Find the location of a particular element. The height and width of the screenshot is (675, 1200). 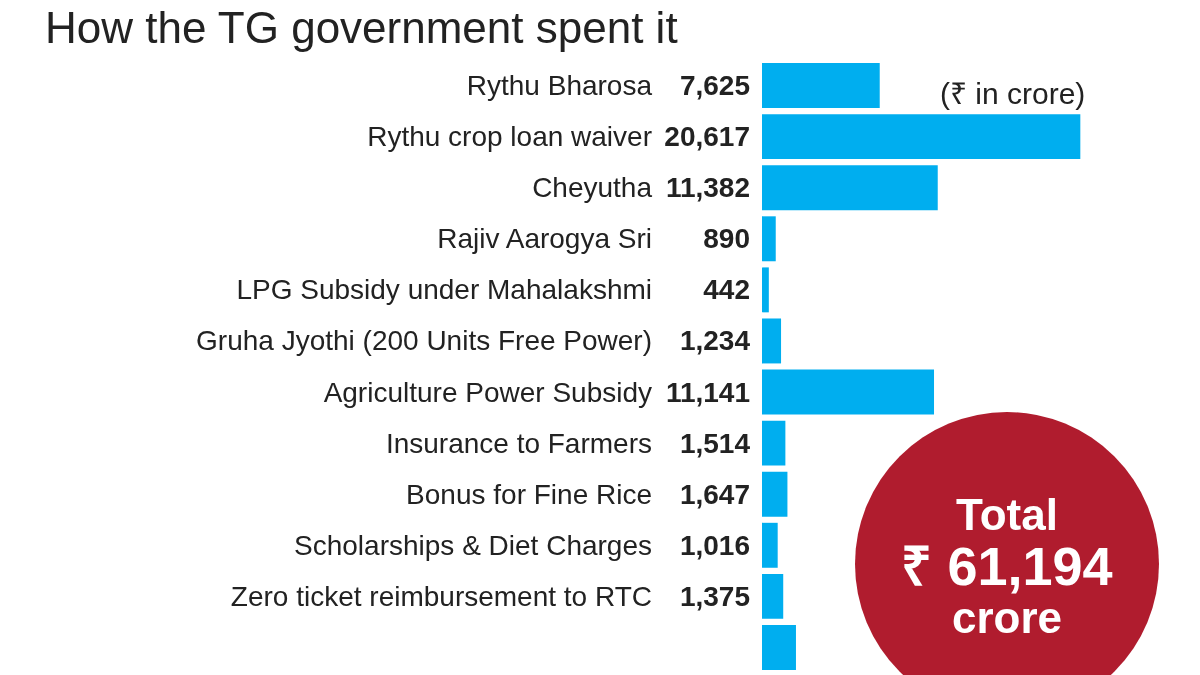

y-tick-label: Cheyutha is located at coordinates (592, 188).